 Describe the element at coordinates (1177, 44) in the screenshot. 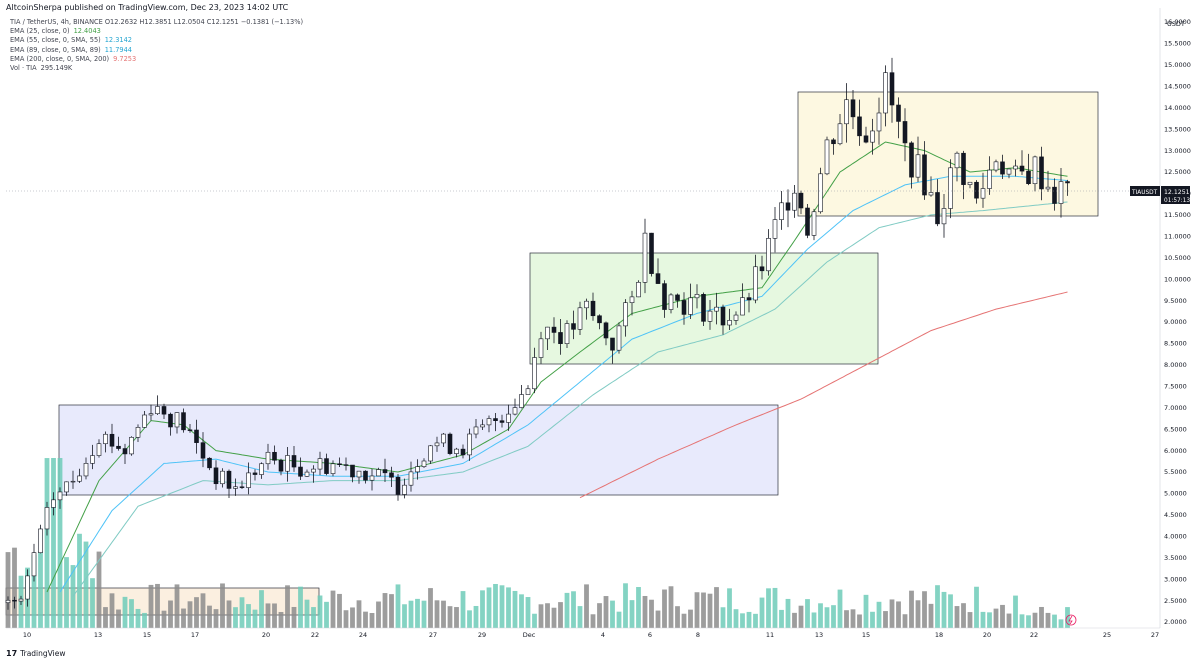

I see `price-tick-label: 15.5000` at that location.